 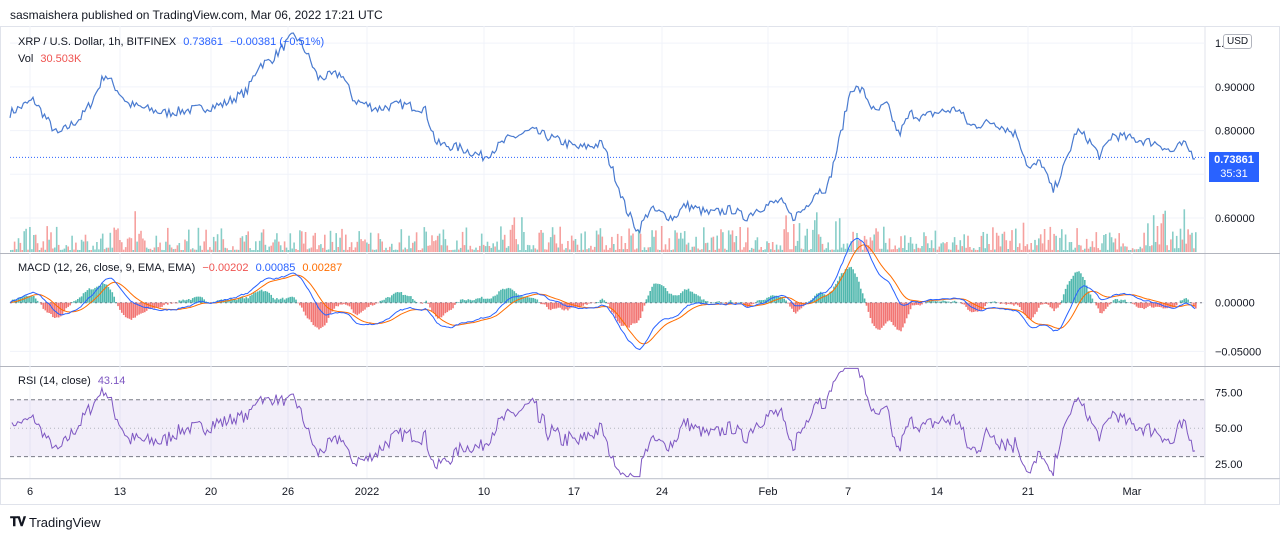 I want to click on symbol-title: XRP / U.S. Dollar, 1h, BITFINEX, so click(x=97, y=42).